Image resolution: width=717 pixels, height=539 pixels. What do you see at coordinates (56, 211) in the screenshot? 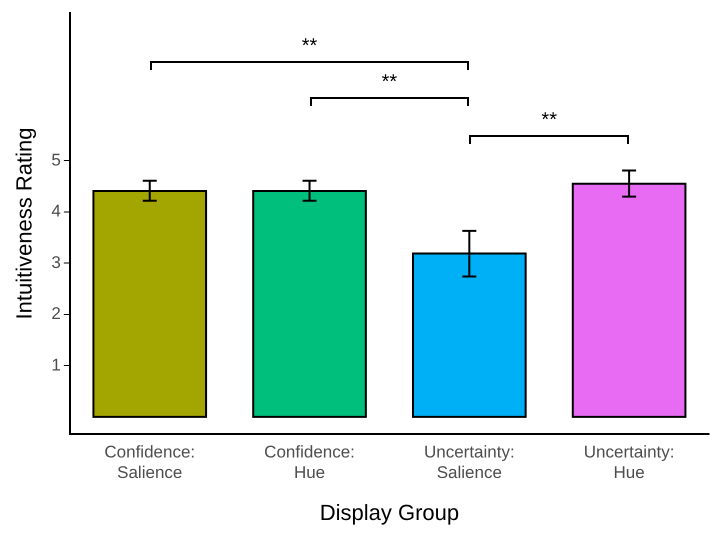
I see `y-tick-label: 4` at bounding box center [56, 211].